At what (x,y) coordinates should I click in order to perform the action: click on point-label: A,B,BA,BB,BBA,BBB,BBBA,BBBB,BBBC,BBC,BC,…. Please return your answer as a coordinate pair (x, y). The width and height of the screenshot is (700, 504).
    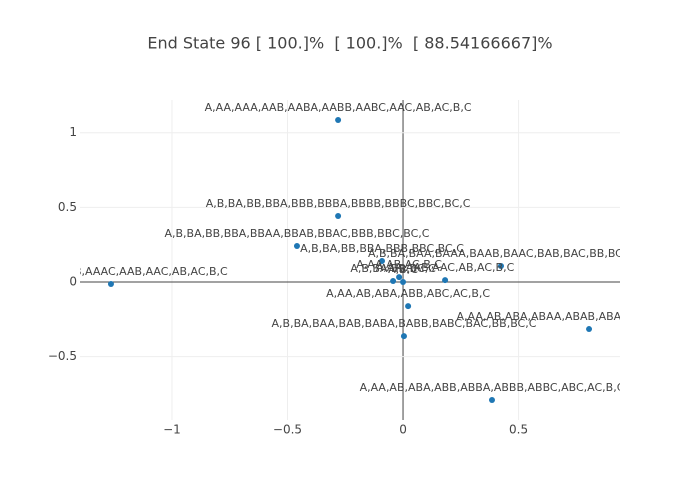
    Looking at the image, I should click on (338, 203).